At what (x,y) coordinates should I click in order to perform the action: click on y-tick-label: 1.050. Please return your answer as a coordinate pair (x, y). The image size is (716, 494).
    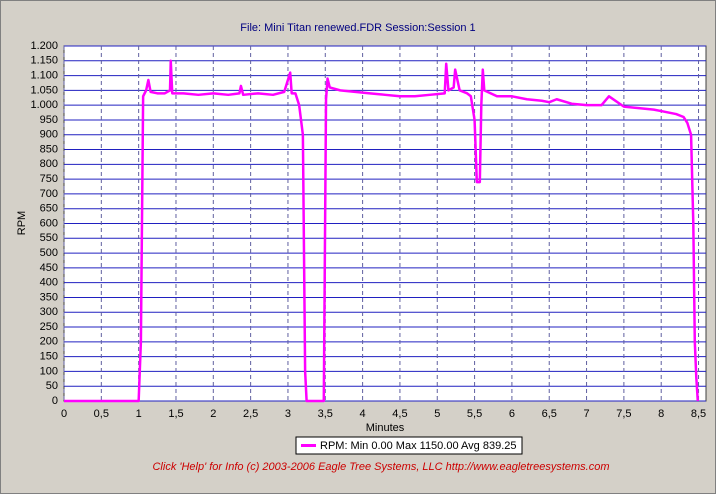
    Looking at the image, I should click on (44, 90).